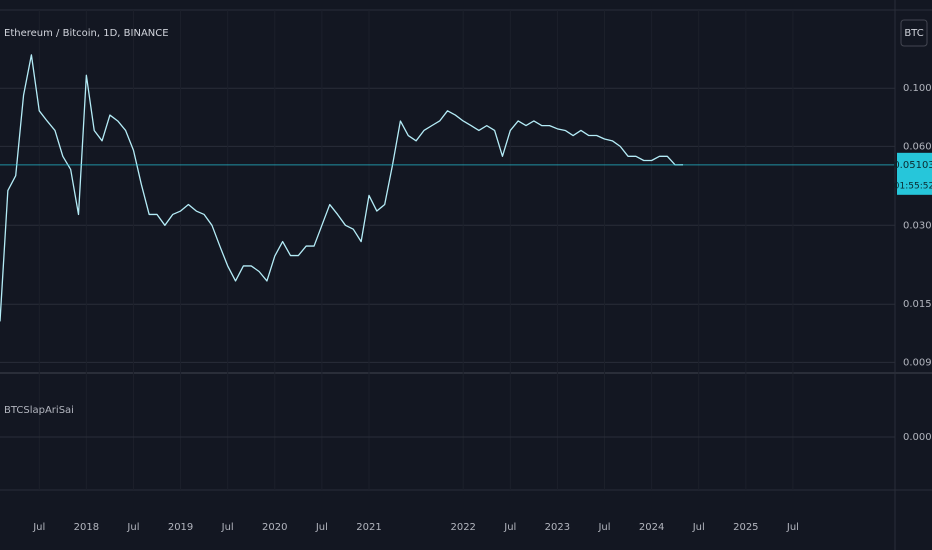  I want to click on symbol-button-label: BTC, so click(913, 33).